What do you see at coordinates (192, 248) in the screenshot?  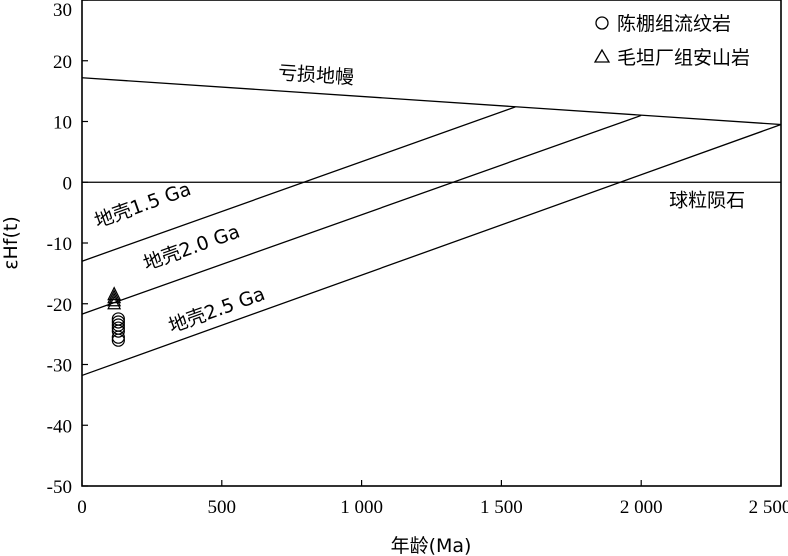 I see `reference-line-label-3: 地壳2.0 Ga` at bounding box center [192, 248].